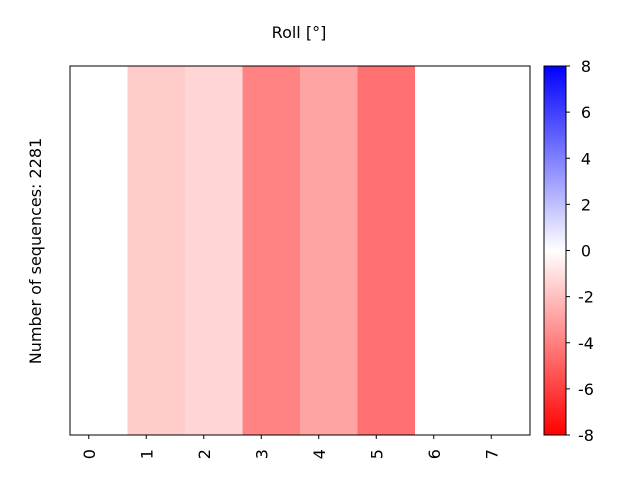  What do you see at coordinates (146, 454) in the screenshot?
I see `x-tick-label-1: 1` at bounding box center [146, 454].